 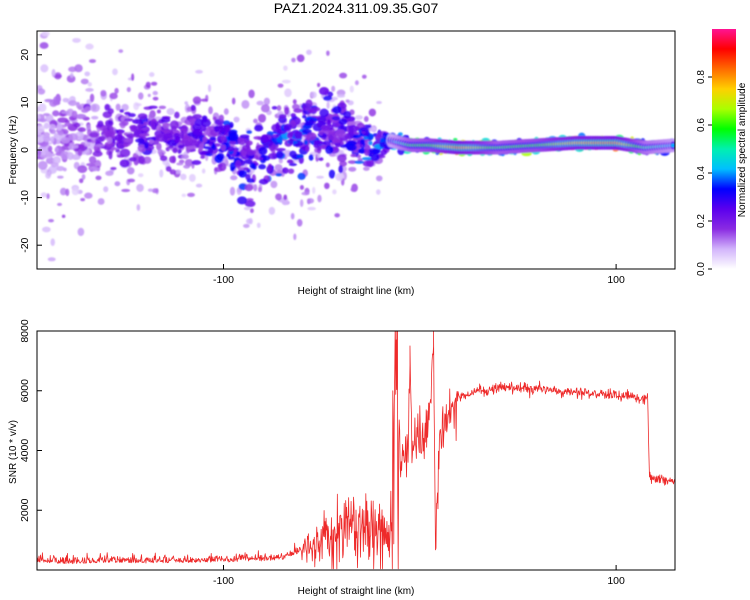 What do you see at coordinates (25, 55) in the screenshot?
I see `spectrogram-y-tick-label: 20` at bounding box center [25, 55].